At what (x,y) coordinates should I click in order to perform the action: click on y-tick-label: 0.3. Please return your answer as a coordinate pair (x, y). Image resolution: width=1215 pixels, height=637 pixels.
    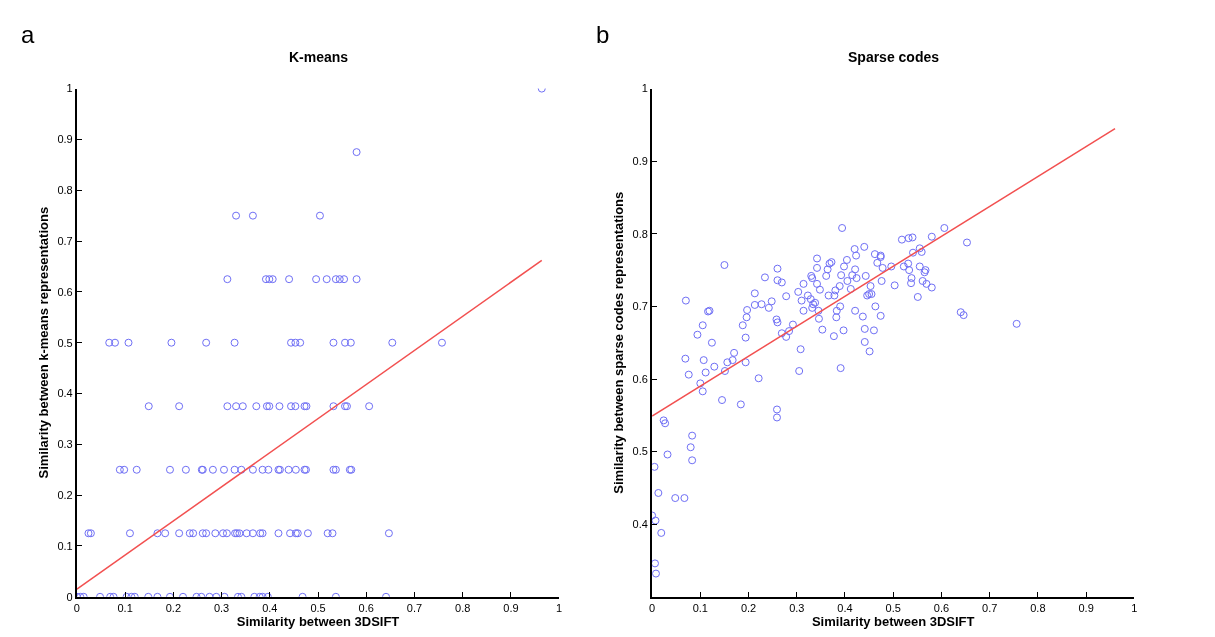
    Looking at the image, I should click on (65, 444).